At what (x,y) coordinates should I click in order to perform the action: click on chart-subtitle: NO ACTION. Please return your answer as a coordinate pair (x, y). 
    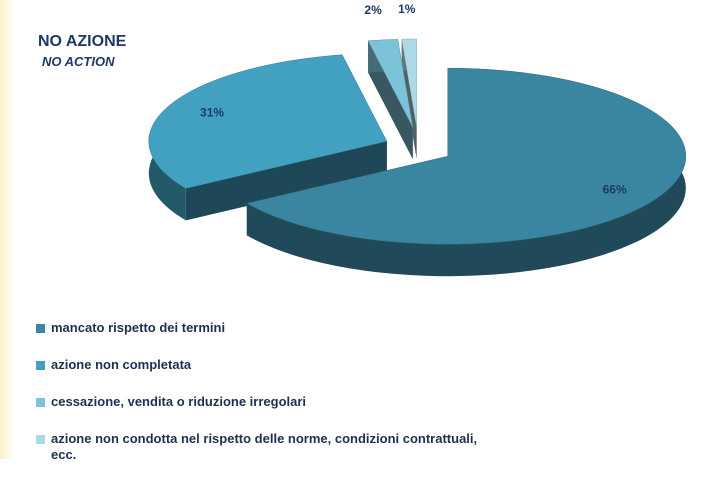
    Looking at the image, I should click on (78, 61).